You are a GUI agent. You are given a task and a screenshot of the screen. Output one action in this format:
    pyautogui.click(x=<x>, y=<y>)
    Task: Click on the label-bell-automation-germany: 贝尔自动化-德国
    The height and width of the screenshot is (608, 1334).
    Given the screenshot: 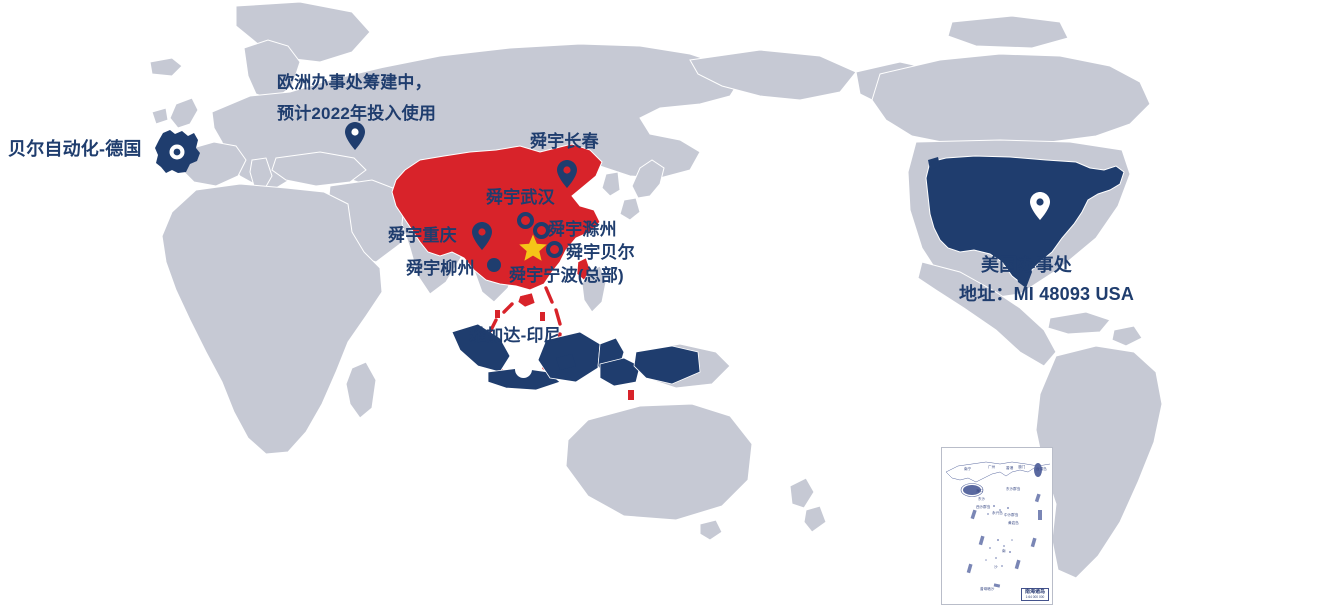 What is the action you would take?
    pyautogui.click(x=75, y=149)
    